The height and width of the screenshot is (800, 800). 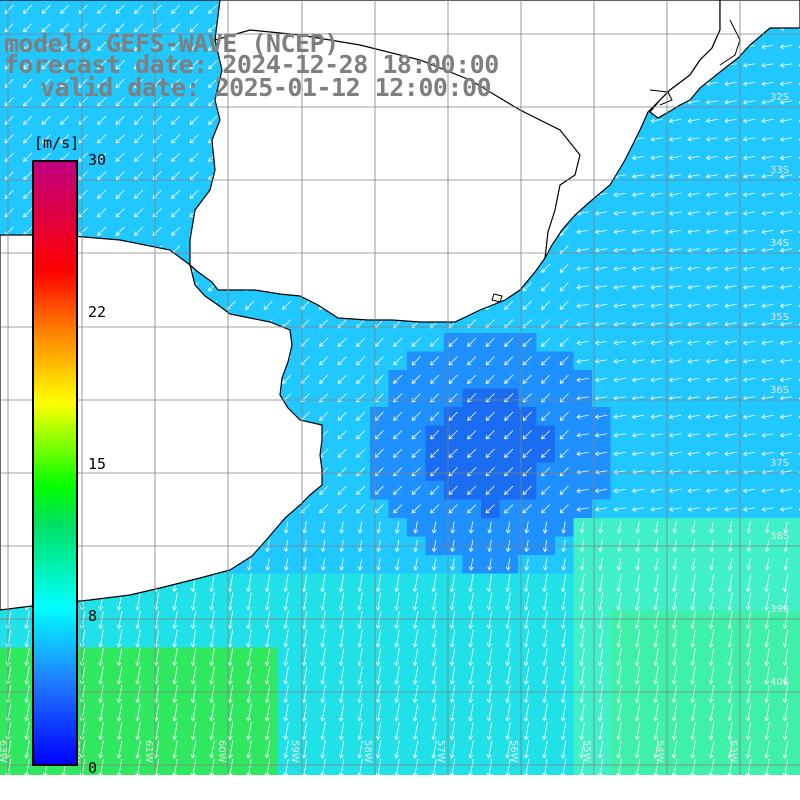 I want to click on title-forecast-date: forecast date: 2024-12-28 18:00:00, so click(x=251, y=64).